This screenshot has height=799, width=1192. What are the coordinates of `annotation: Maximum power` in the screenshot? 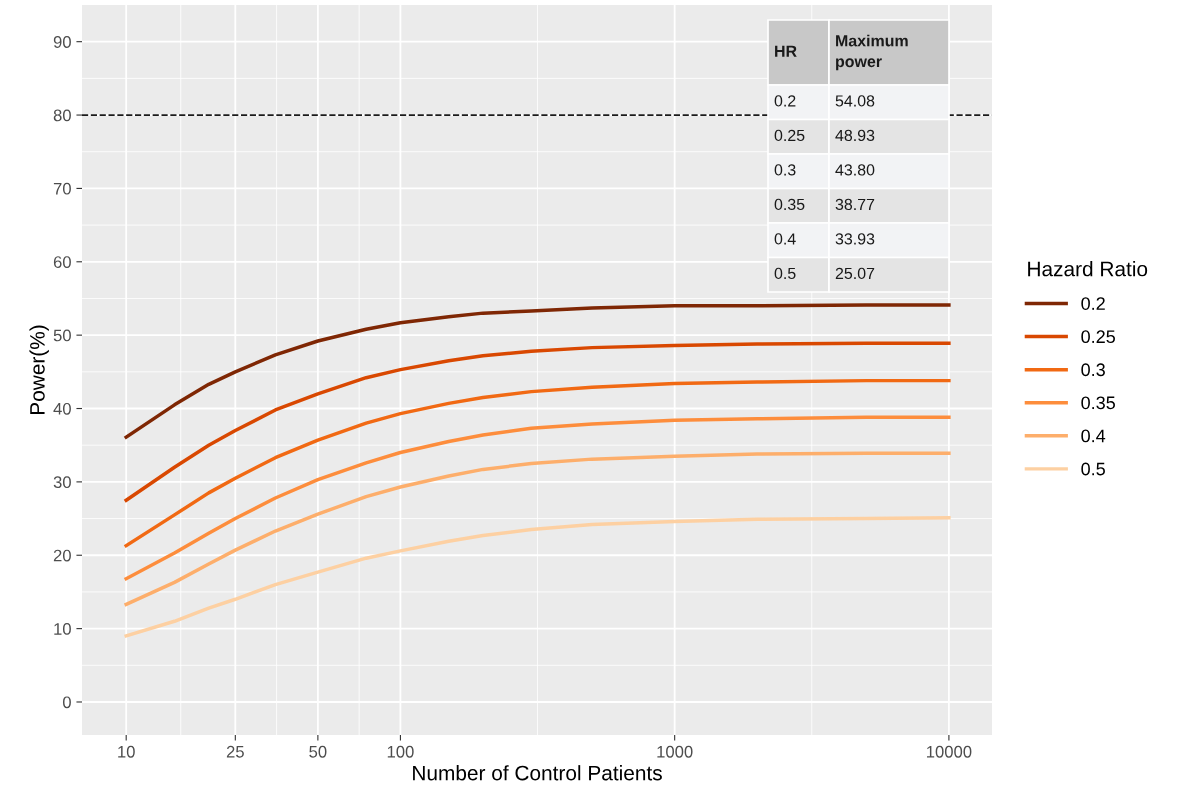 It's located at (872, 52).